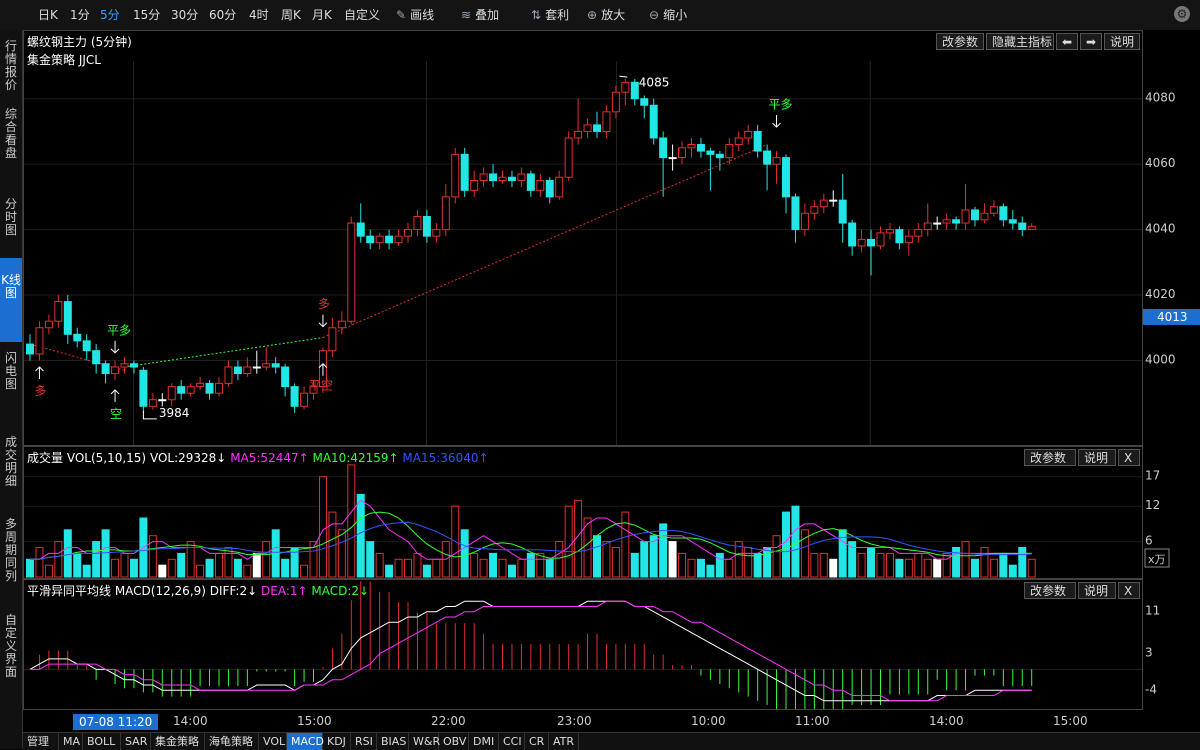  Describe the element at coordinates (185, 15) in the screenshot. I see `period-4-button: 30分` at that location.